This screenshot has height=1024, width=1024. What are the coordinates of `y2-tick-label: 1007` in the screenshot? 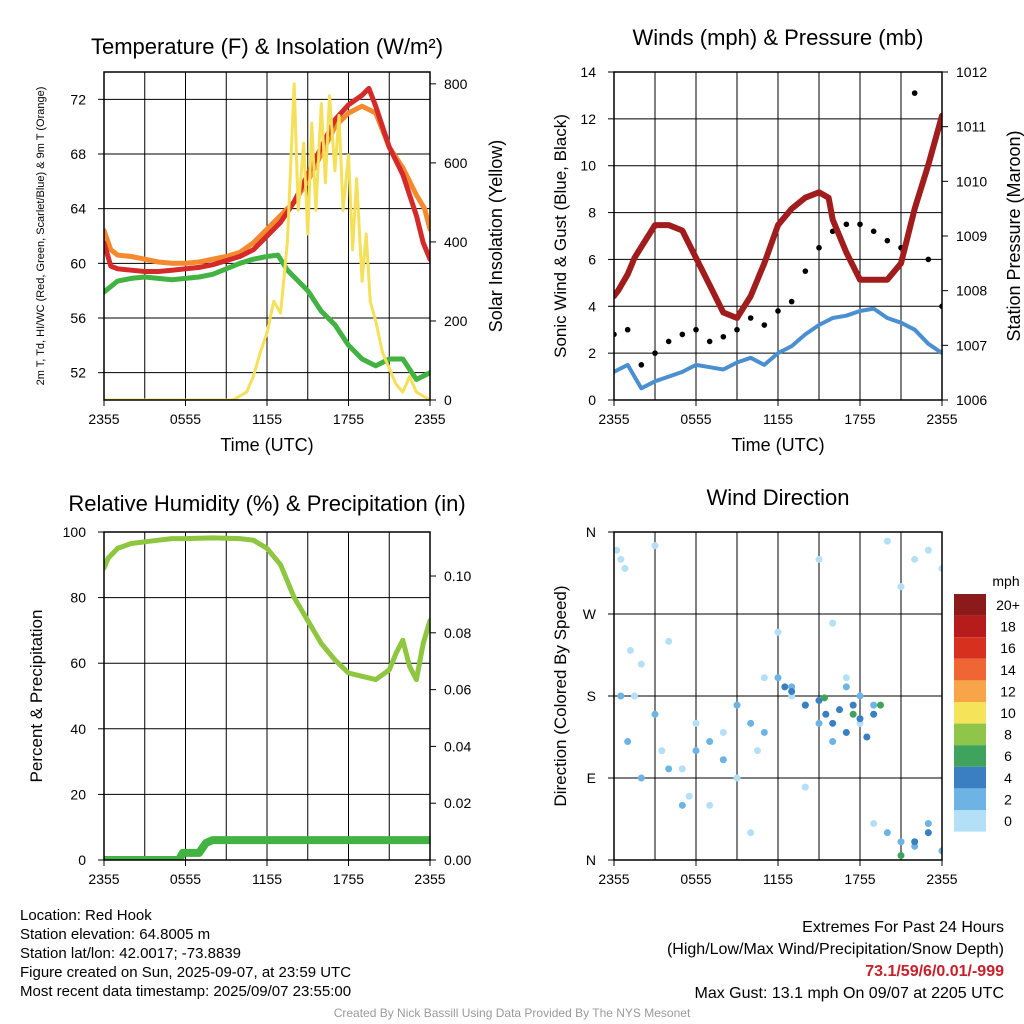 It's located at (971, 345).